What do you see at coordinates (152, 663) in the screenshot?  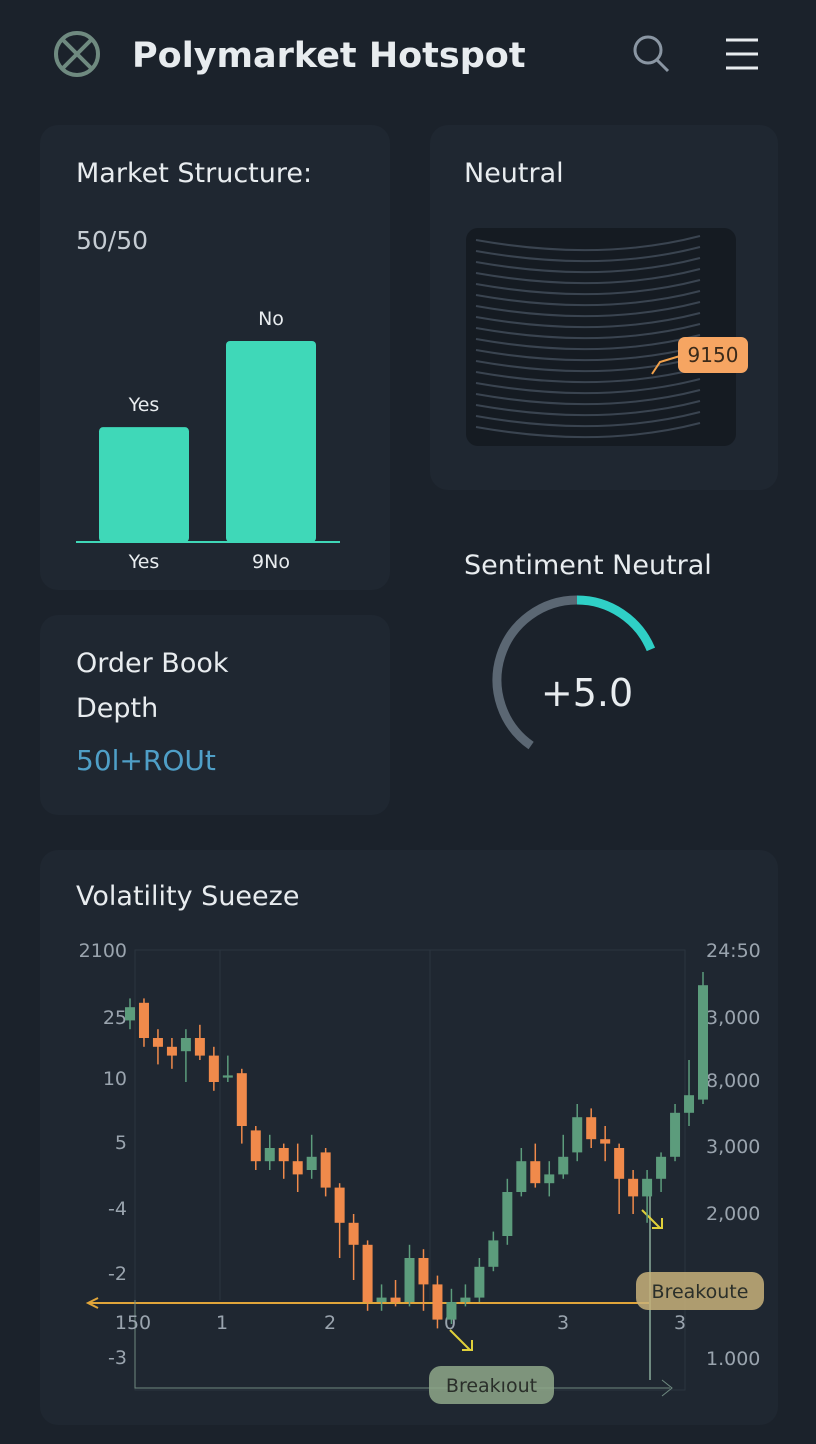 I see `card-title: Order Book` at bounding box center [152, 663].